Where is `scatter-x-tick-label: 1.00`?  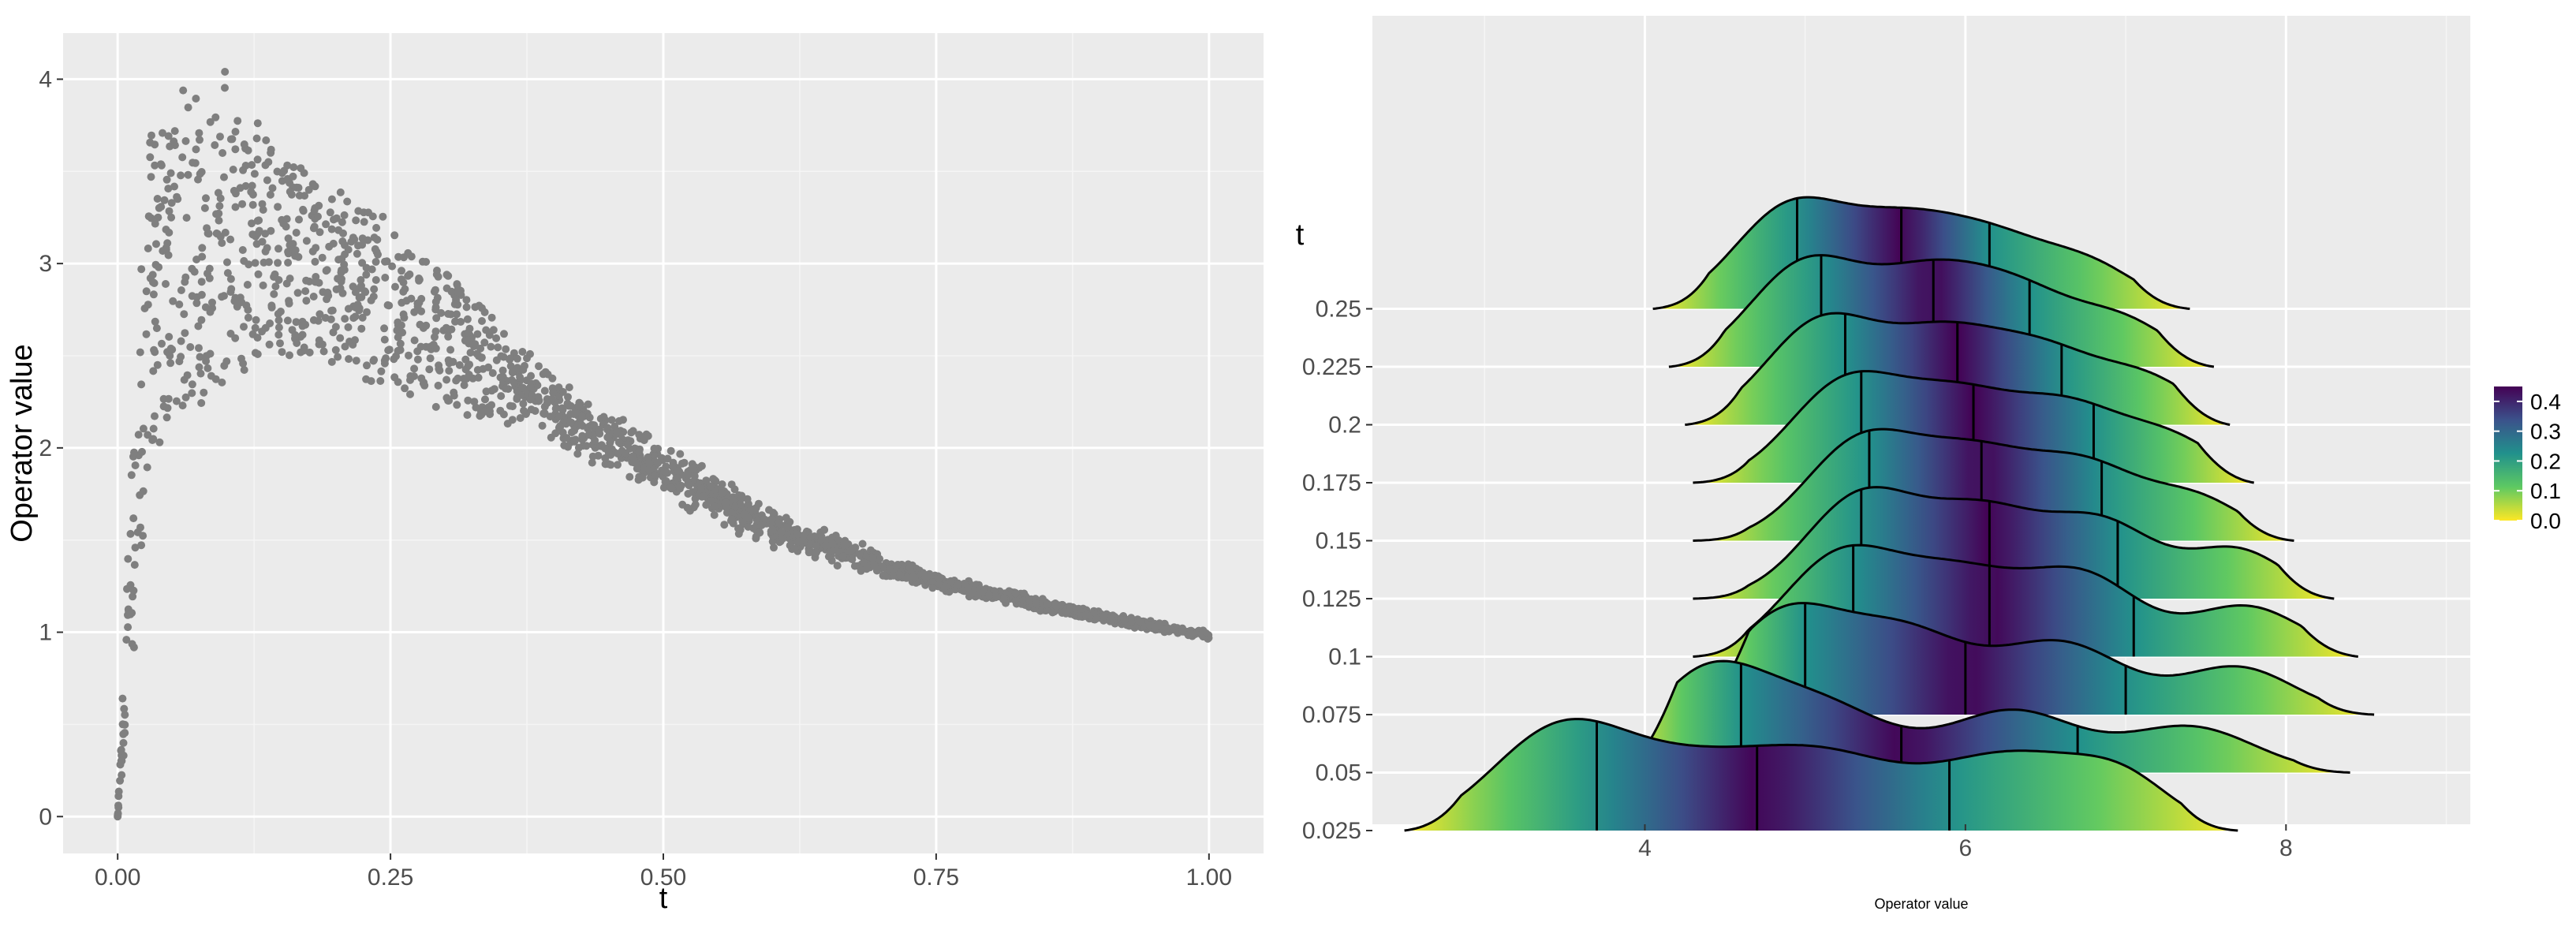 scatter-x-tick-label: 1.00 is located at coordinates (1209, 877).